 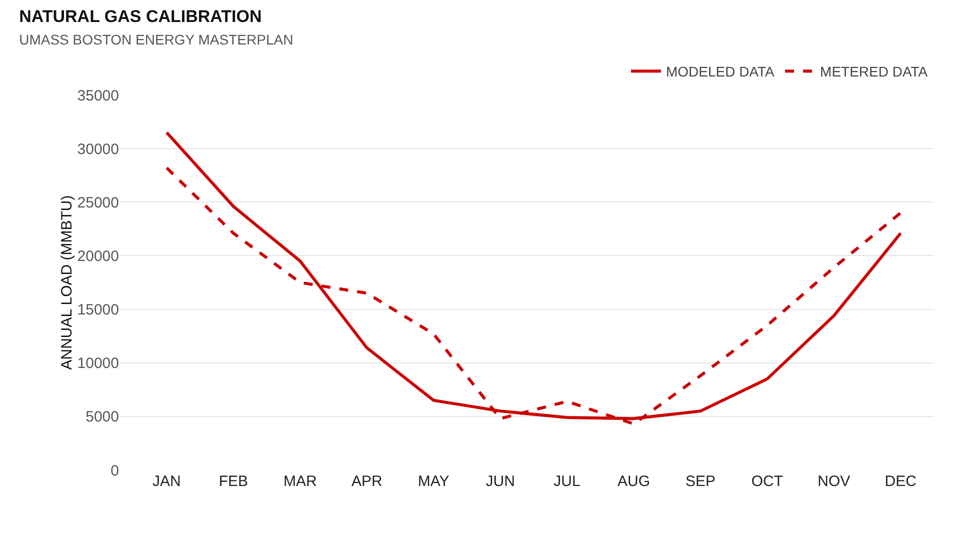 I want to click on chart-title: NATURAL GAS CALIBRATION, so click(x=140, y=16).